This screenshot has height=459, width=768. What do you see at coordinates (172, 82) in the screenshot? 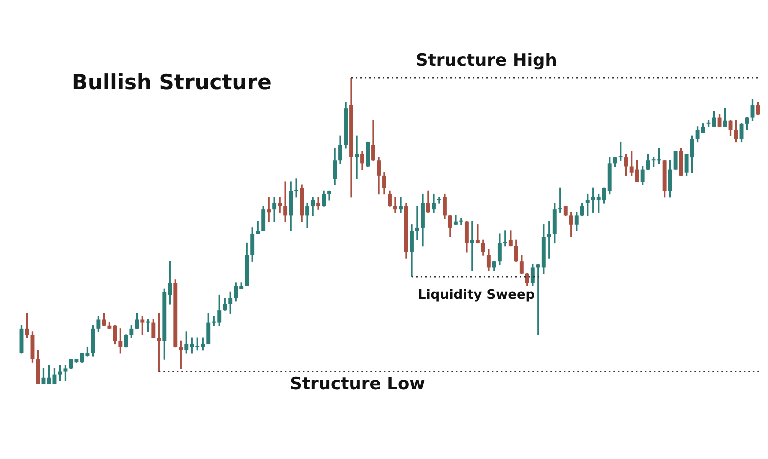
I see `chart-title: Bullish Structure` at bounding box center [172, 82].